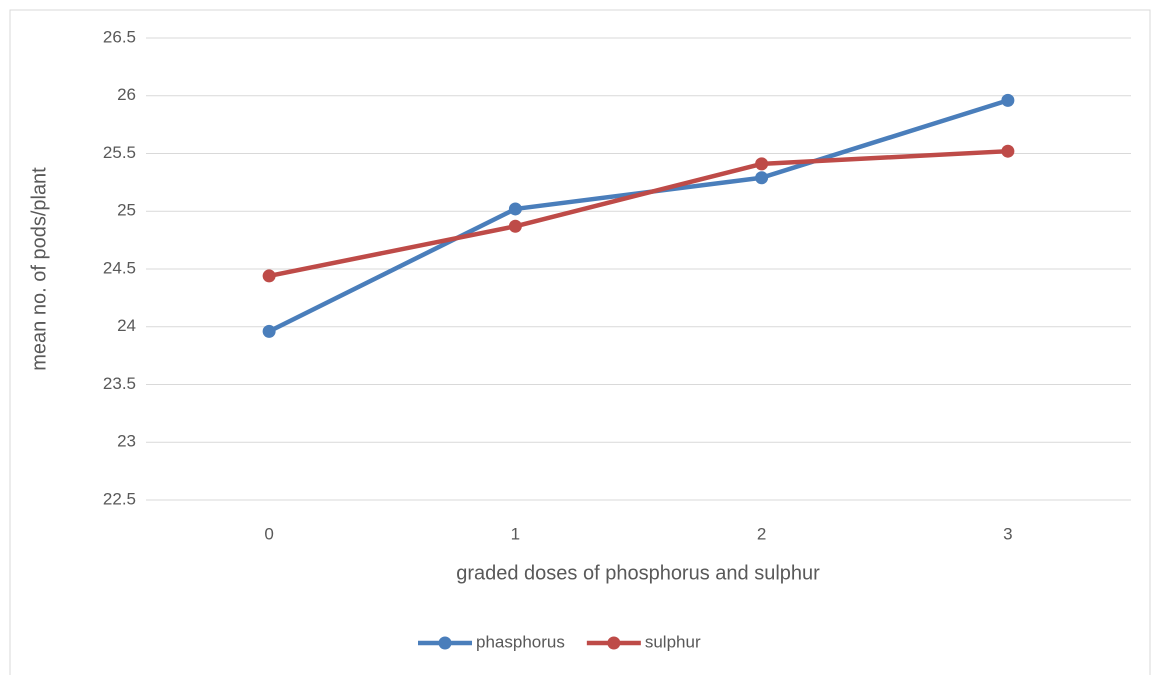 Image resolution: width=1161 pixels, height=675 pixels. Describe the element at coordinates (39, 269) in the screenshot. I see `y-axis-title: mean no. of pods/plant` at that location.